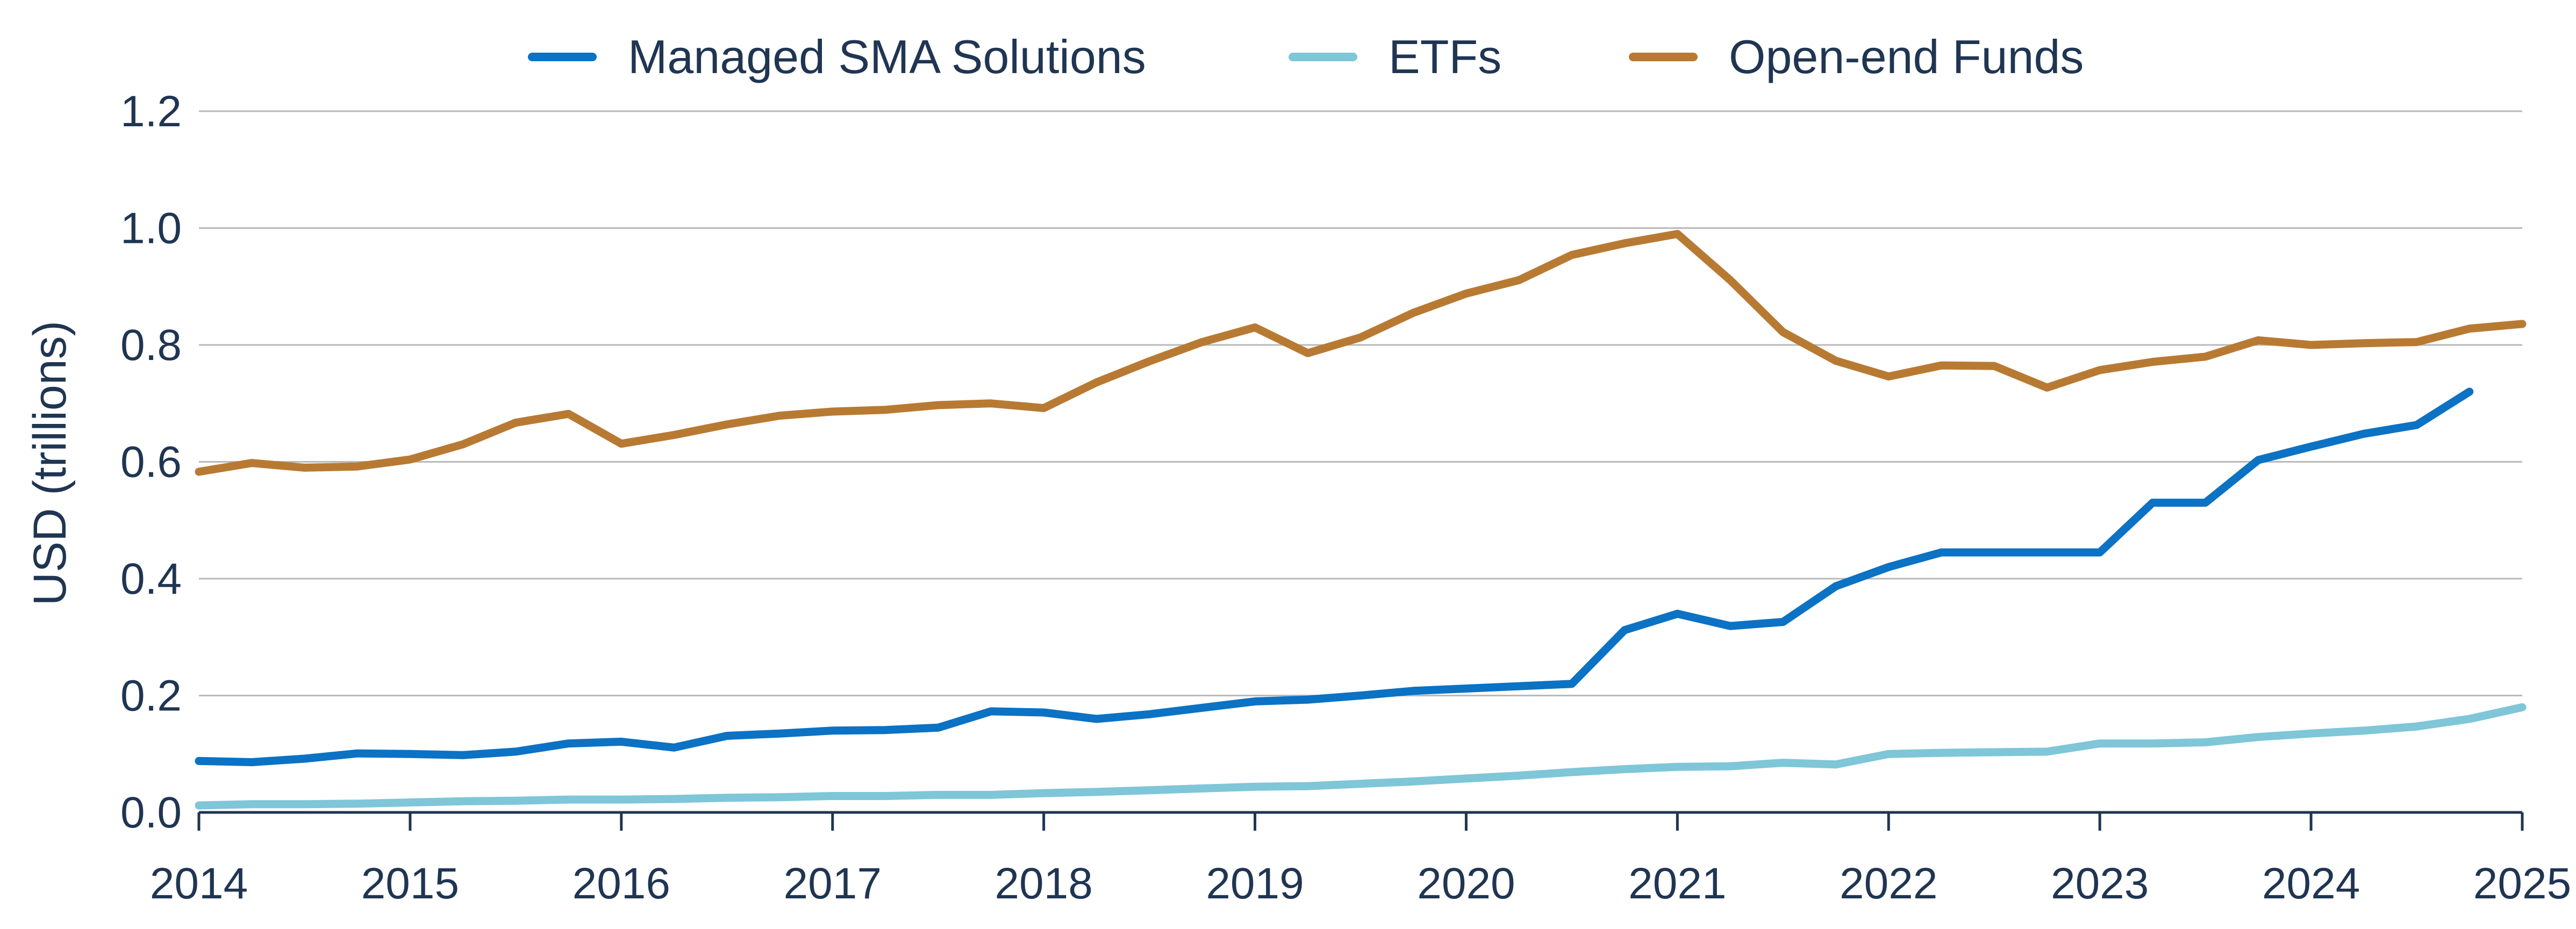 This screenshot has height=929, width=2576. What do you see at coordinates (1306, 56) in the screenshot?
I see `legend: Managed SMA Solutions ETFs Open-end Funds` at bounding box center [1306, 56].